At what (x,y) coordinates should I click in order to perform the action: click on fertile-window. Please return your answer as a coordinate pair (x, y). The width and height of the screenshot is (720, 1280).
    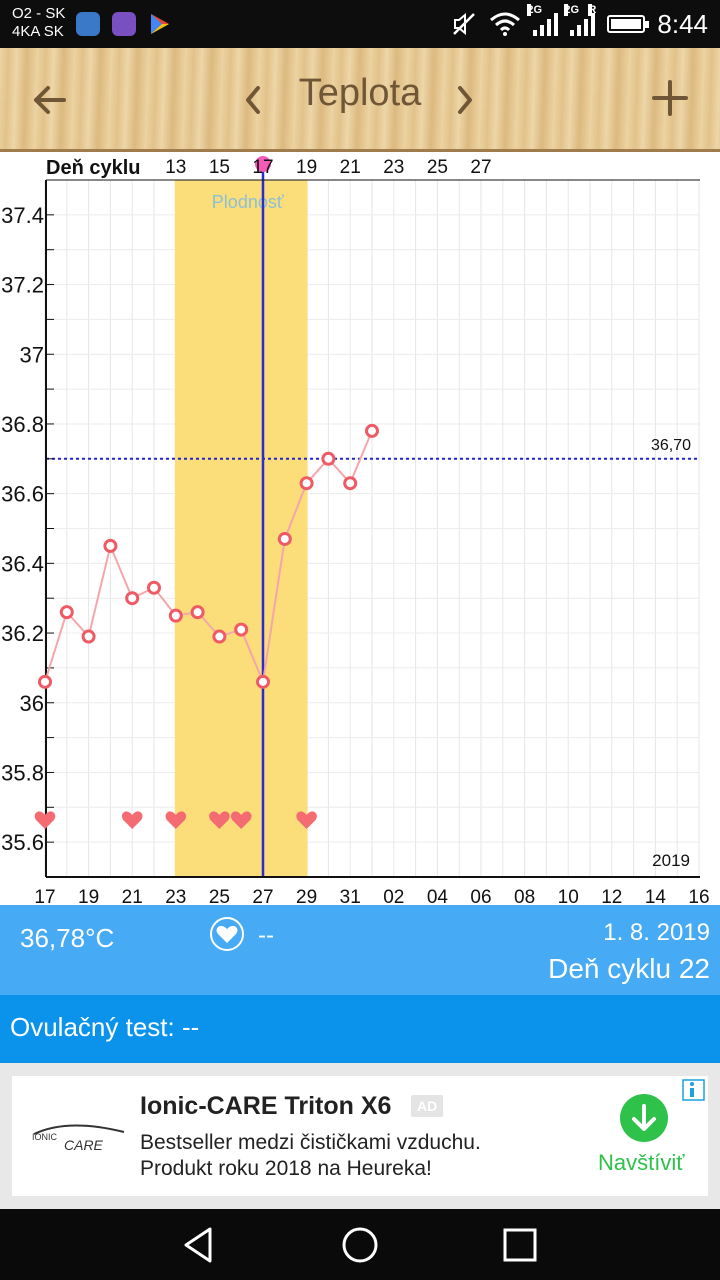
    Looking at the image, I should click on (241, 528).